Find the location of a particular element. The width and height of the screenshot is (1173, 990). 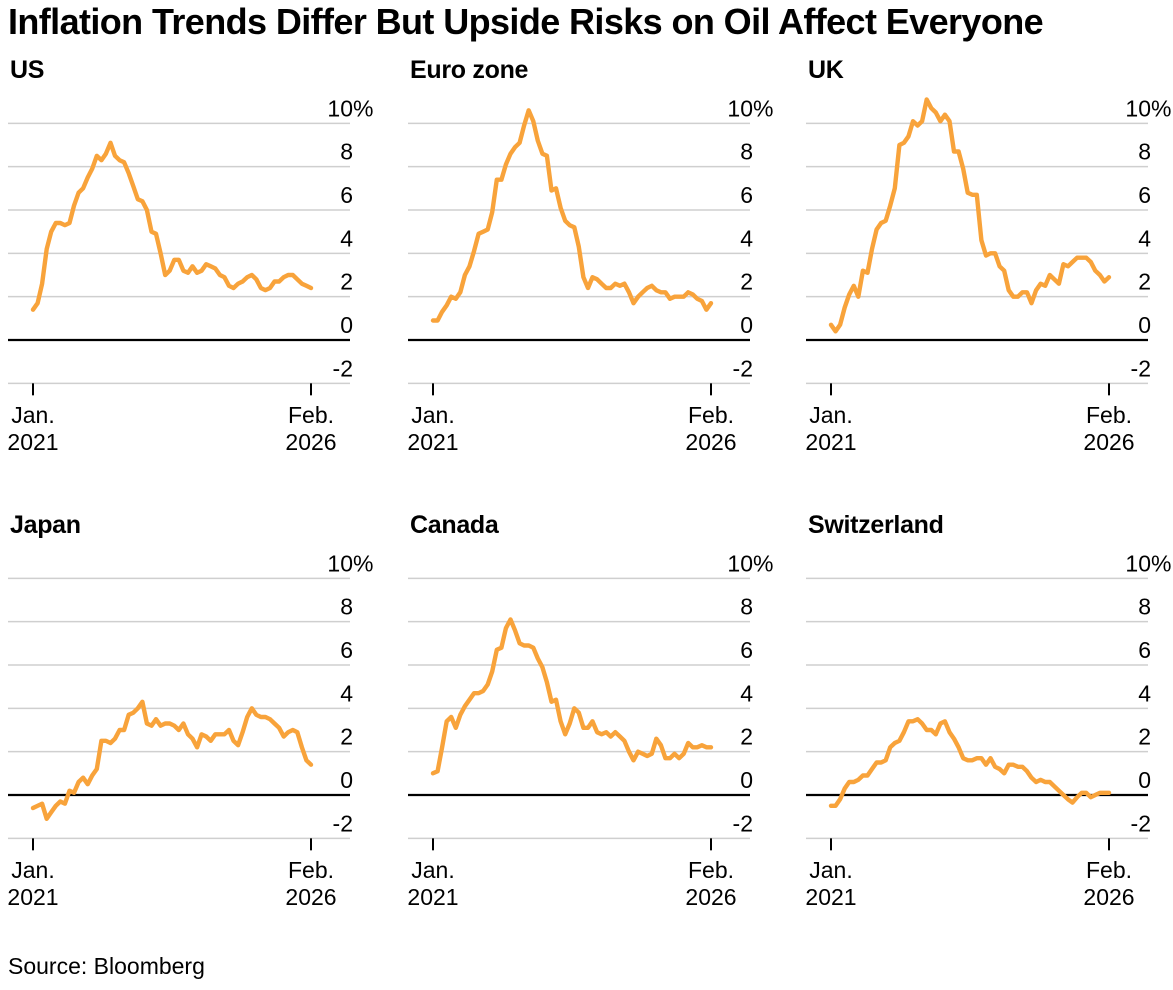

chart-title-euro-zone: Euro zone is located at coordinates (469, 70).